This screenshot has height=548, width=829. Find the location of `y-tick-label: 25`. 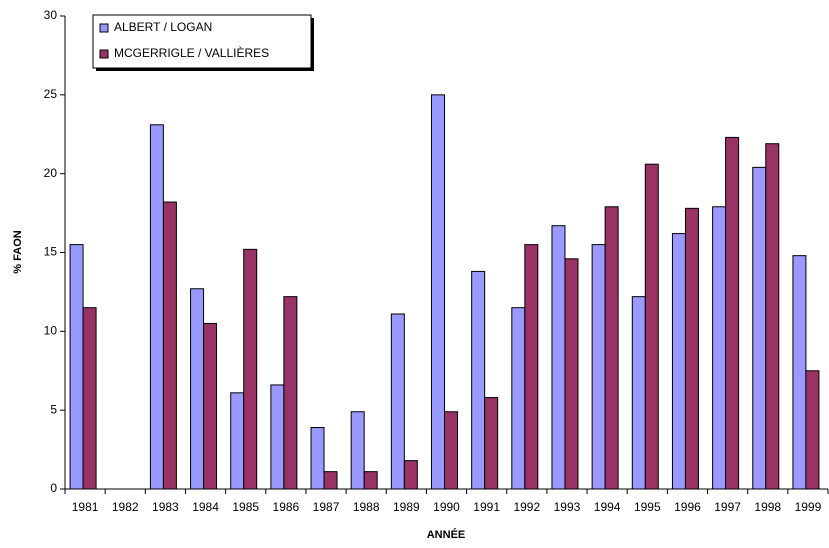

y-tick-label: 25 is located at coordinates (51, 94).